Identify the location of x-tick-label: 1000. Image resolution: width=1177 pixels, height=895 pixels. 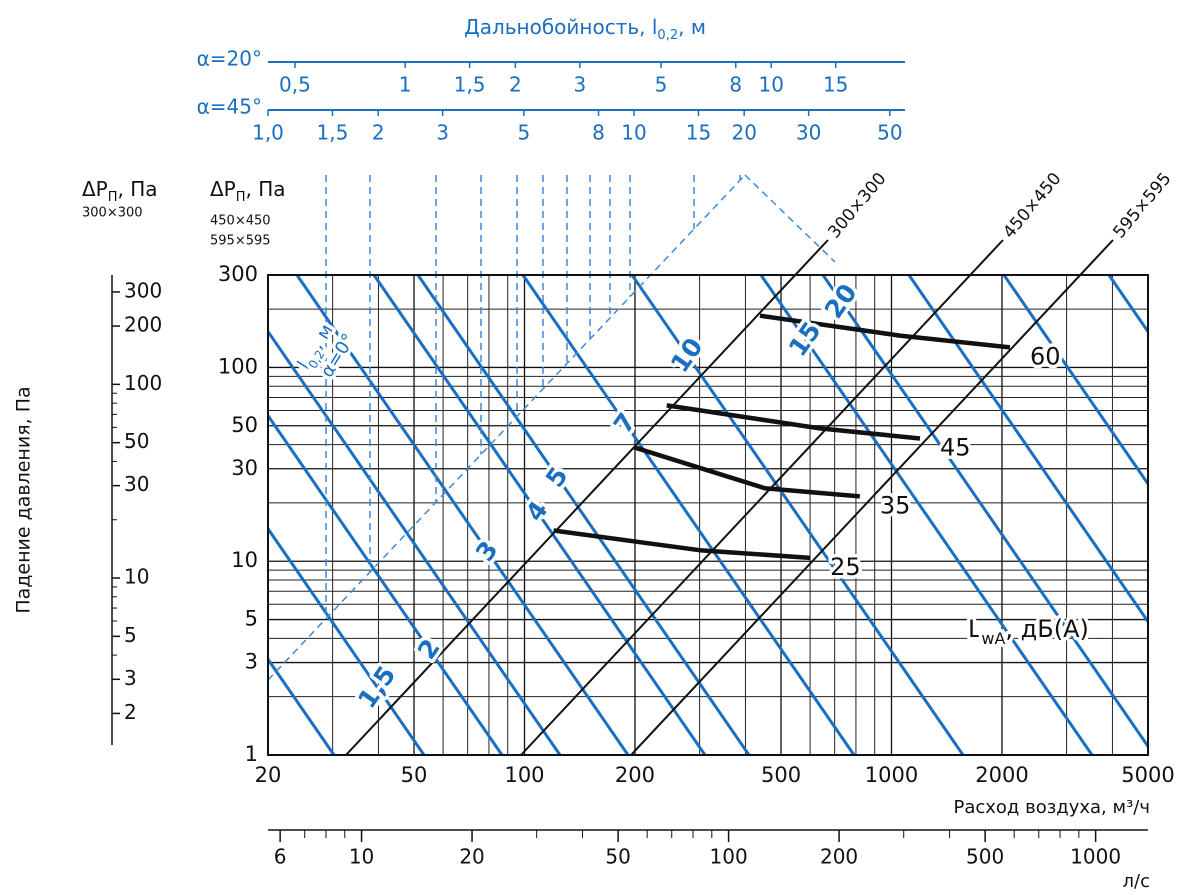
(891, 775).